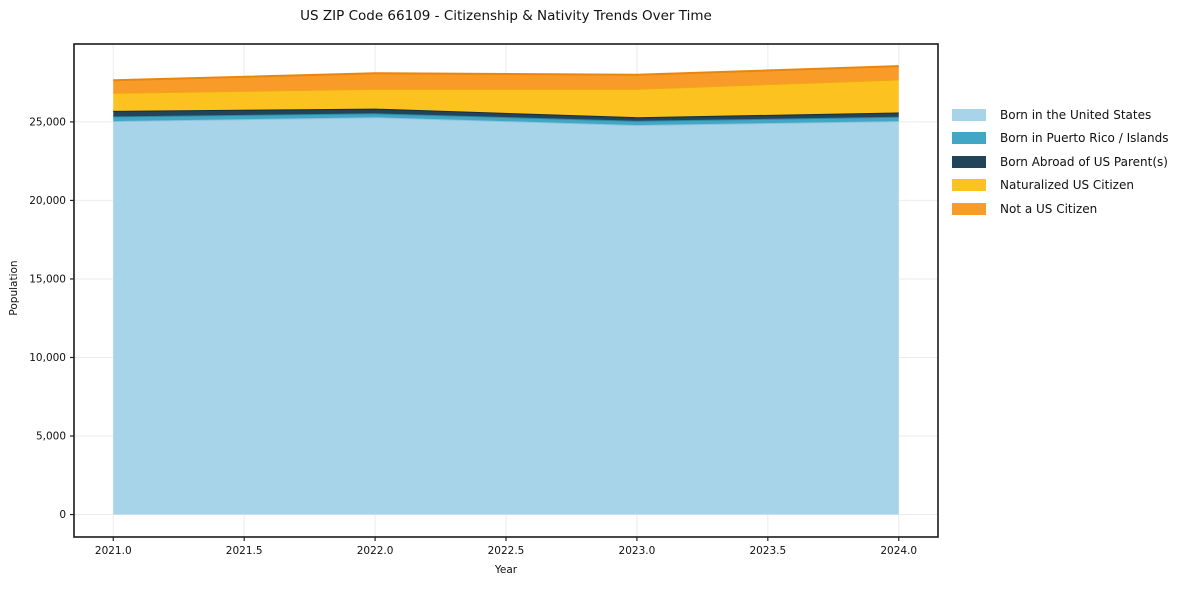 This screenshot has width=1189, height=590. I want to click on legend-item: Born in the United States, so click(1060, 115).